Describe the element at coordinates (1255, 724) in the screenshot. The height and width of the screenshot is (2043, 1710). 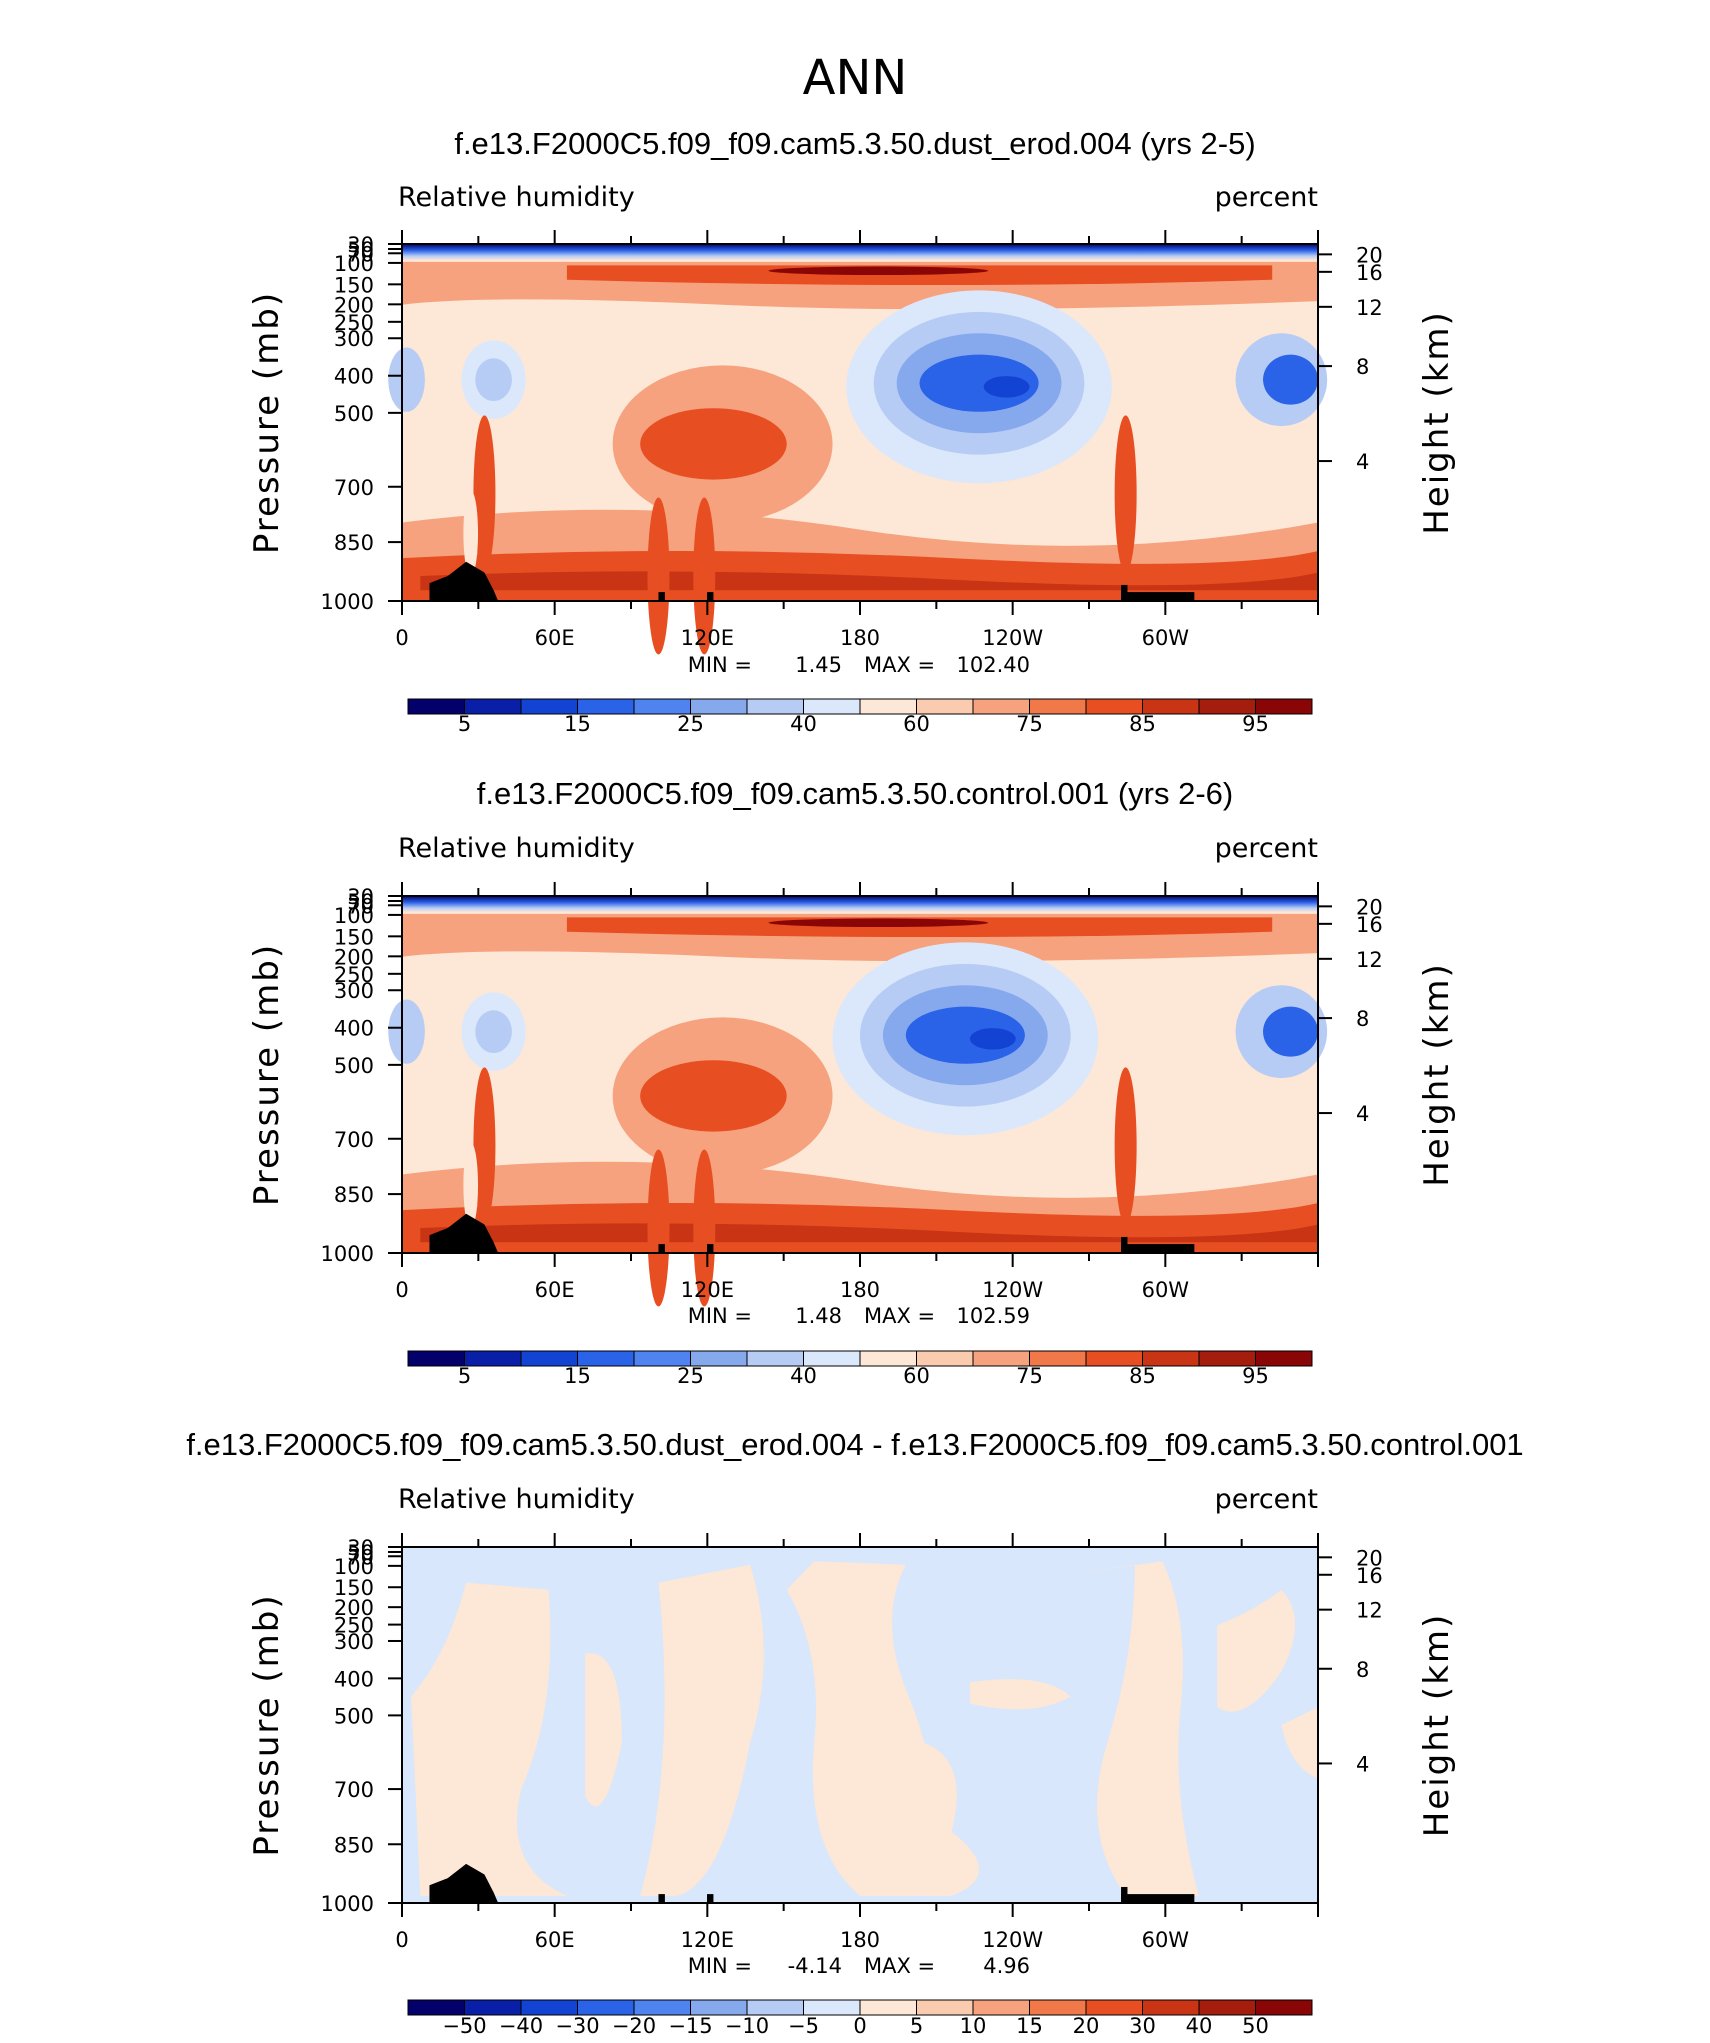
I see `colorbar-label: 95` at that location.